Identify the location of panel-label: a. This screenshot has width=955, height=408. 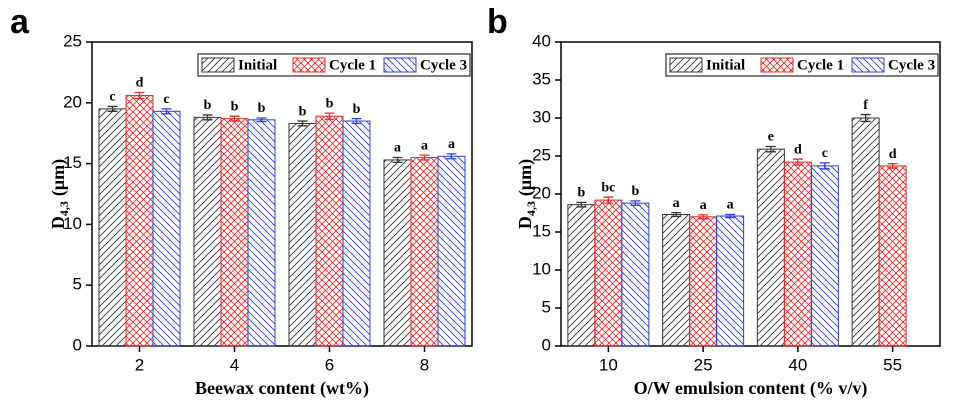
(20, 22).